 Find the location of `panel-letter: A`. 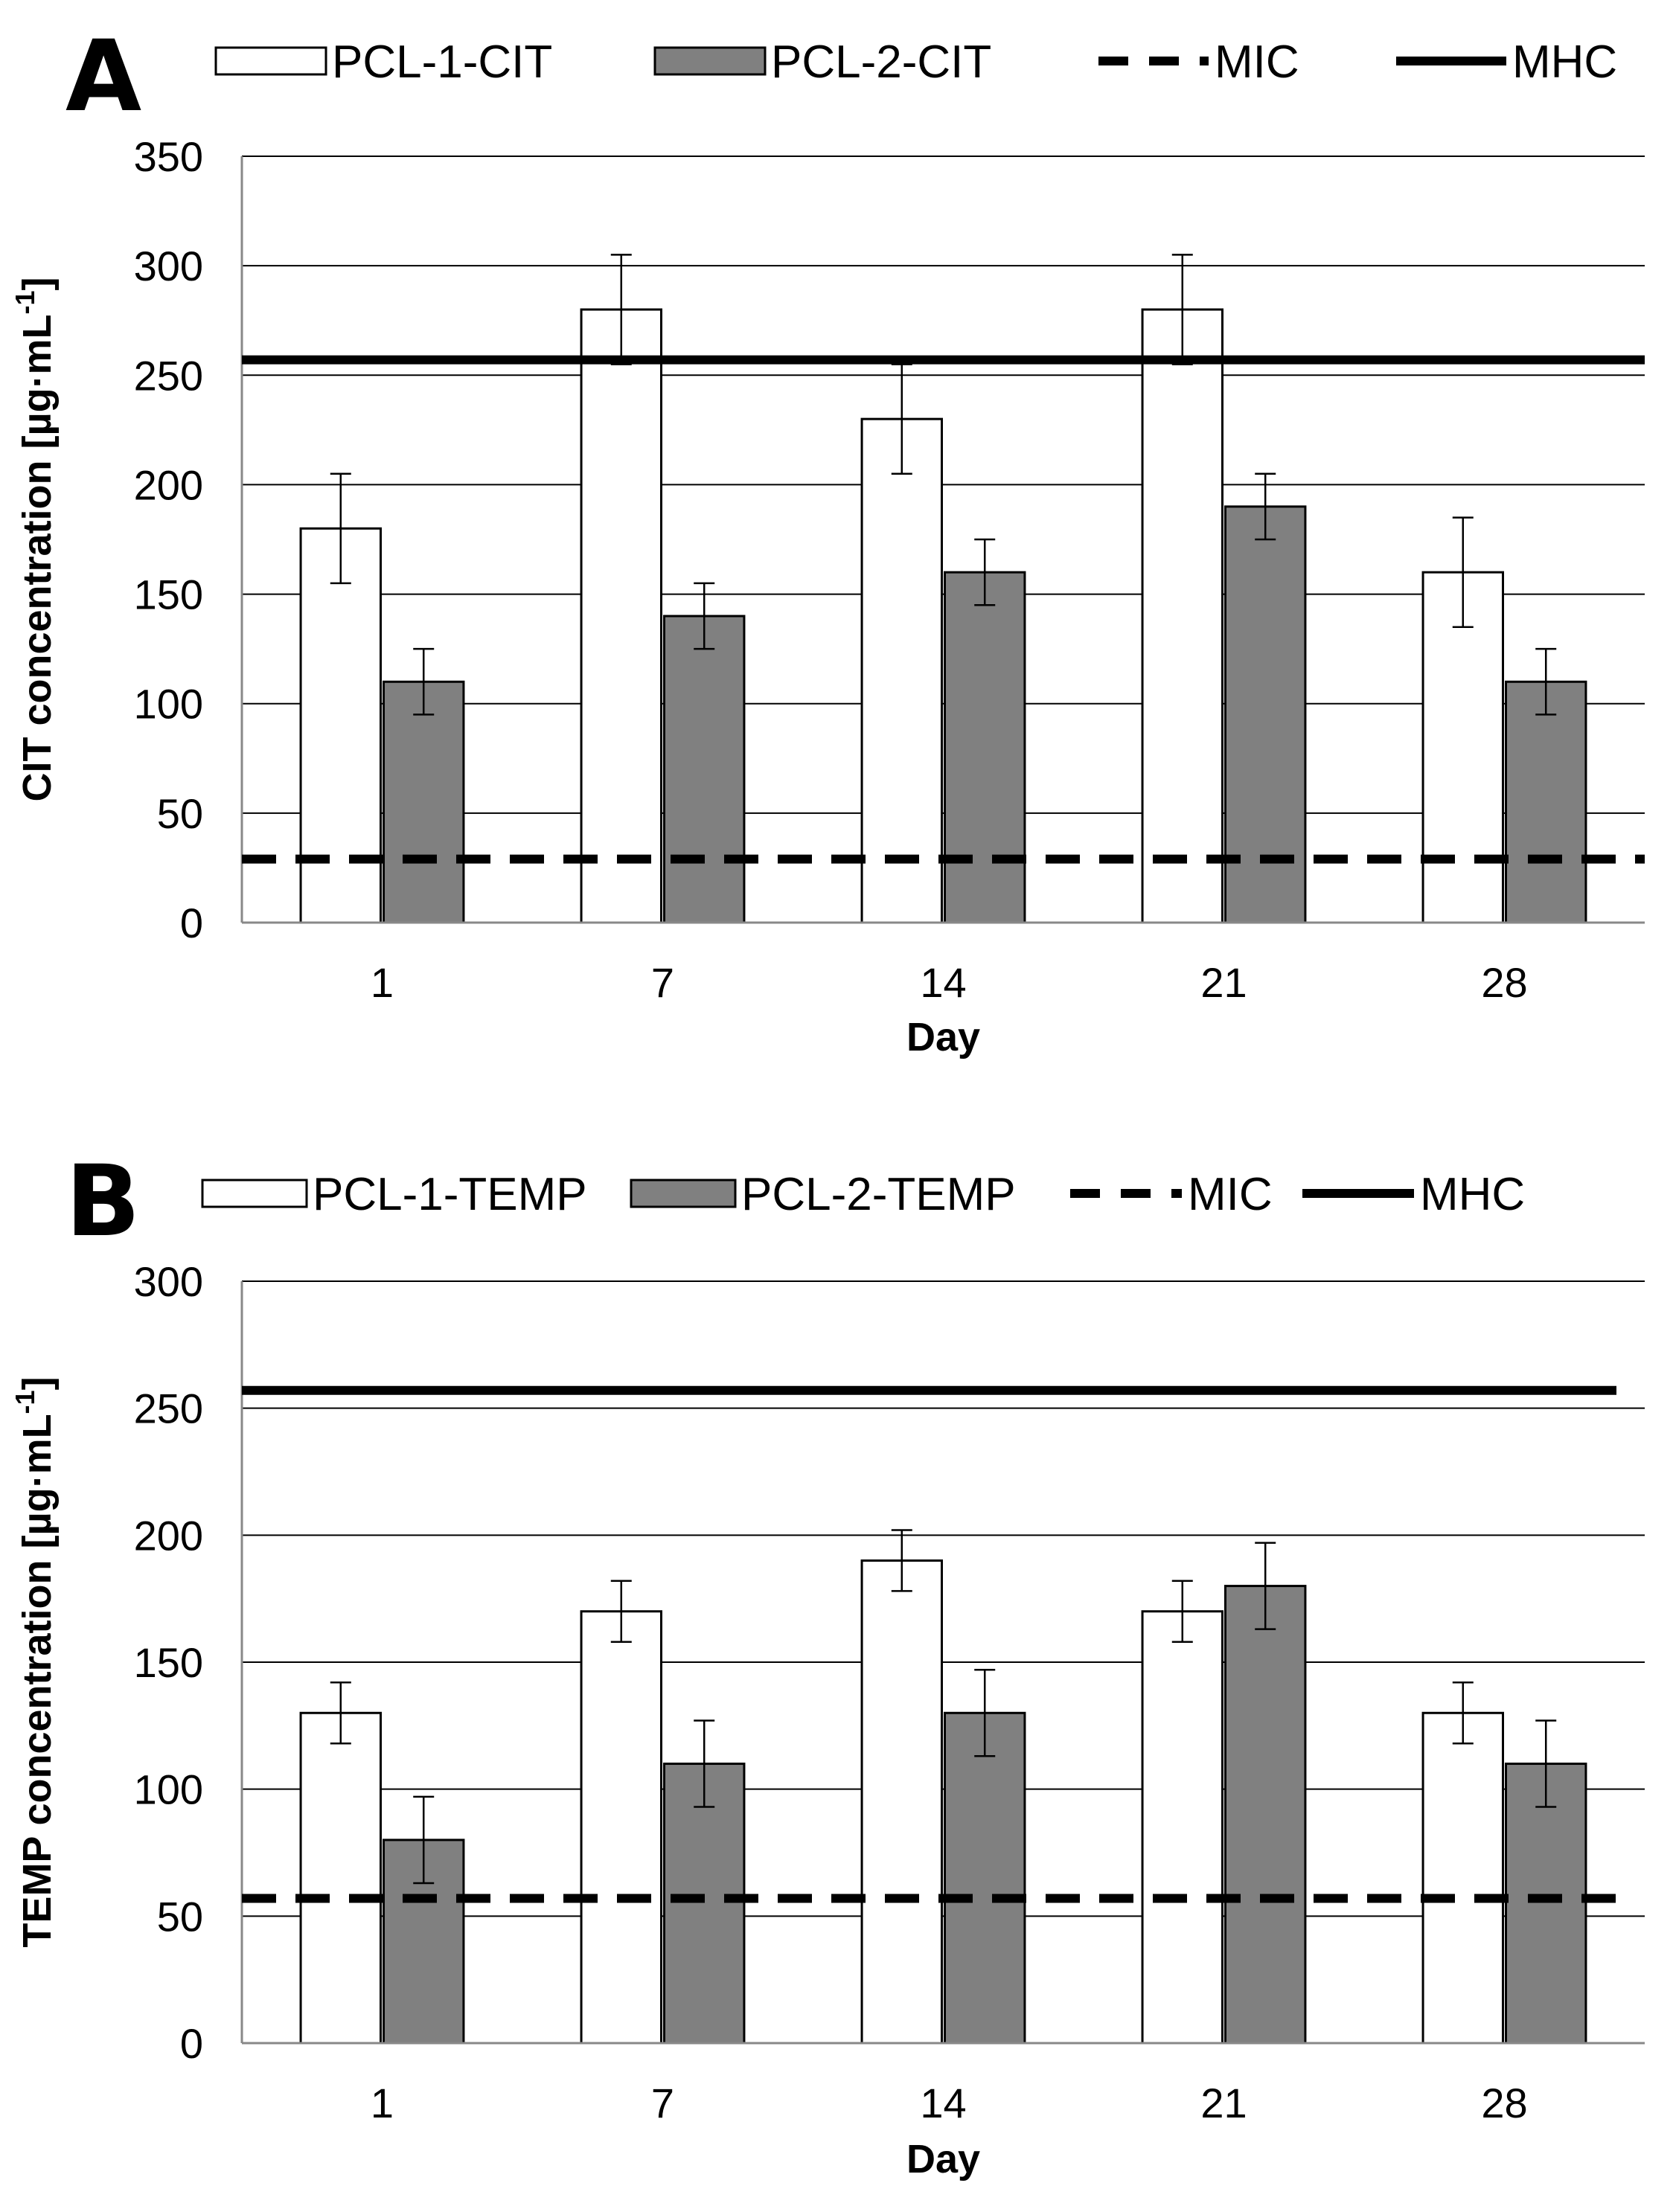

panel-letter: A is located at coordinates (103, 76).